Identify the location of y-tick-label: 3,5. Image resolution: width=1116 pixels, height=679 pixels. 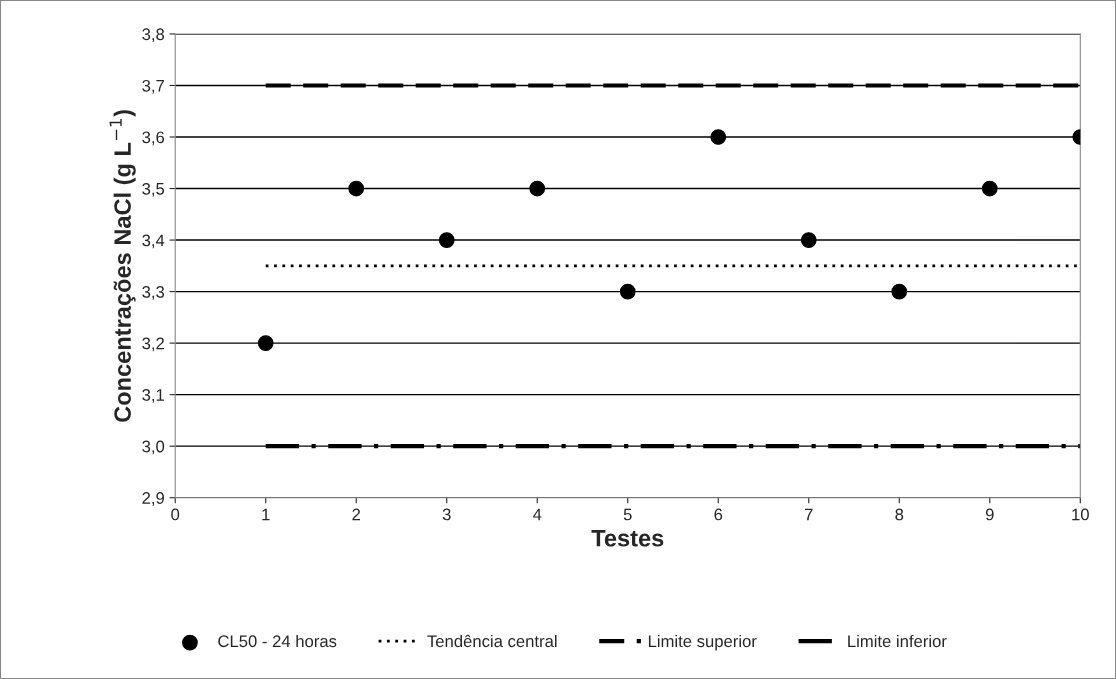
(153, 189).